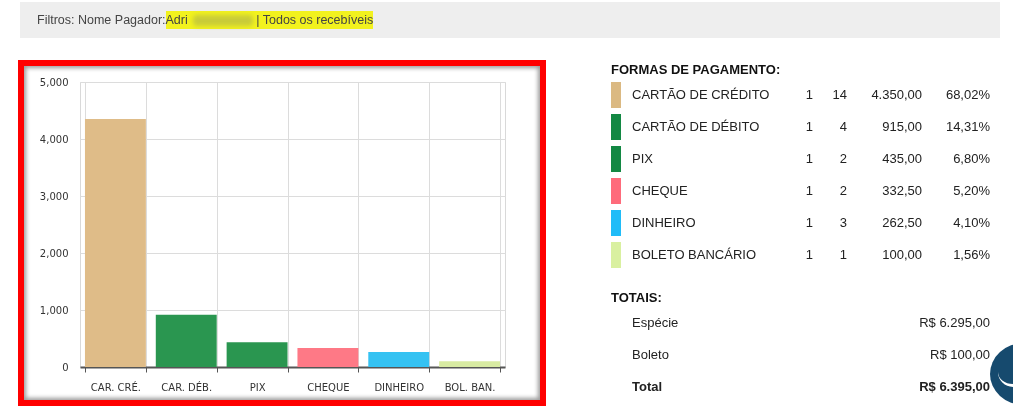 The image size is (1013, 409). What do you see at coordinates (187, 386) in the screenshot?
I see `x-tick-label: CAR. DÉB.` at bounding box center [187, 386].